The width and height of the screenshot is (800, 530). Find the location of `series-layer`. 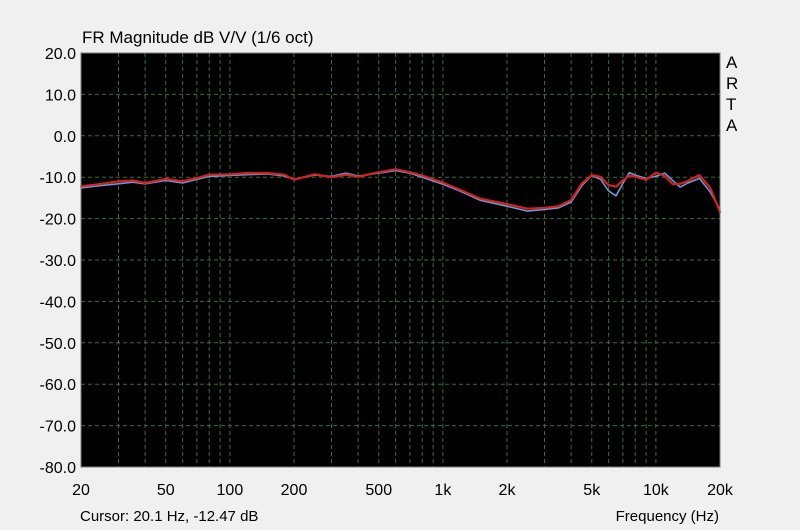

series-layer is located at coordinates (400, 191).